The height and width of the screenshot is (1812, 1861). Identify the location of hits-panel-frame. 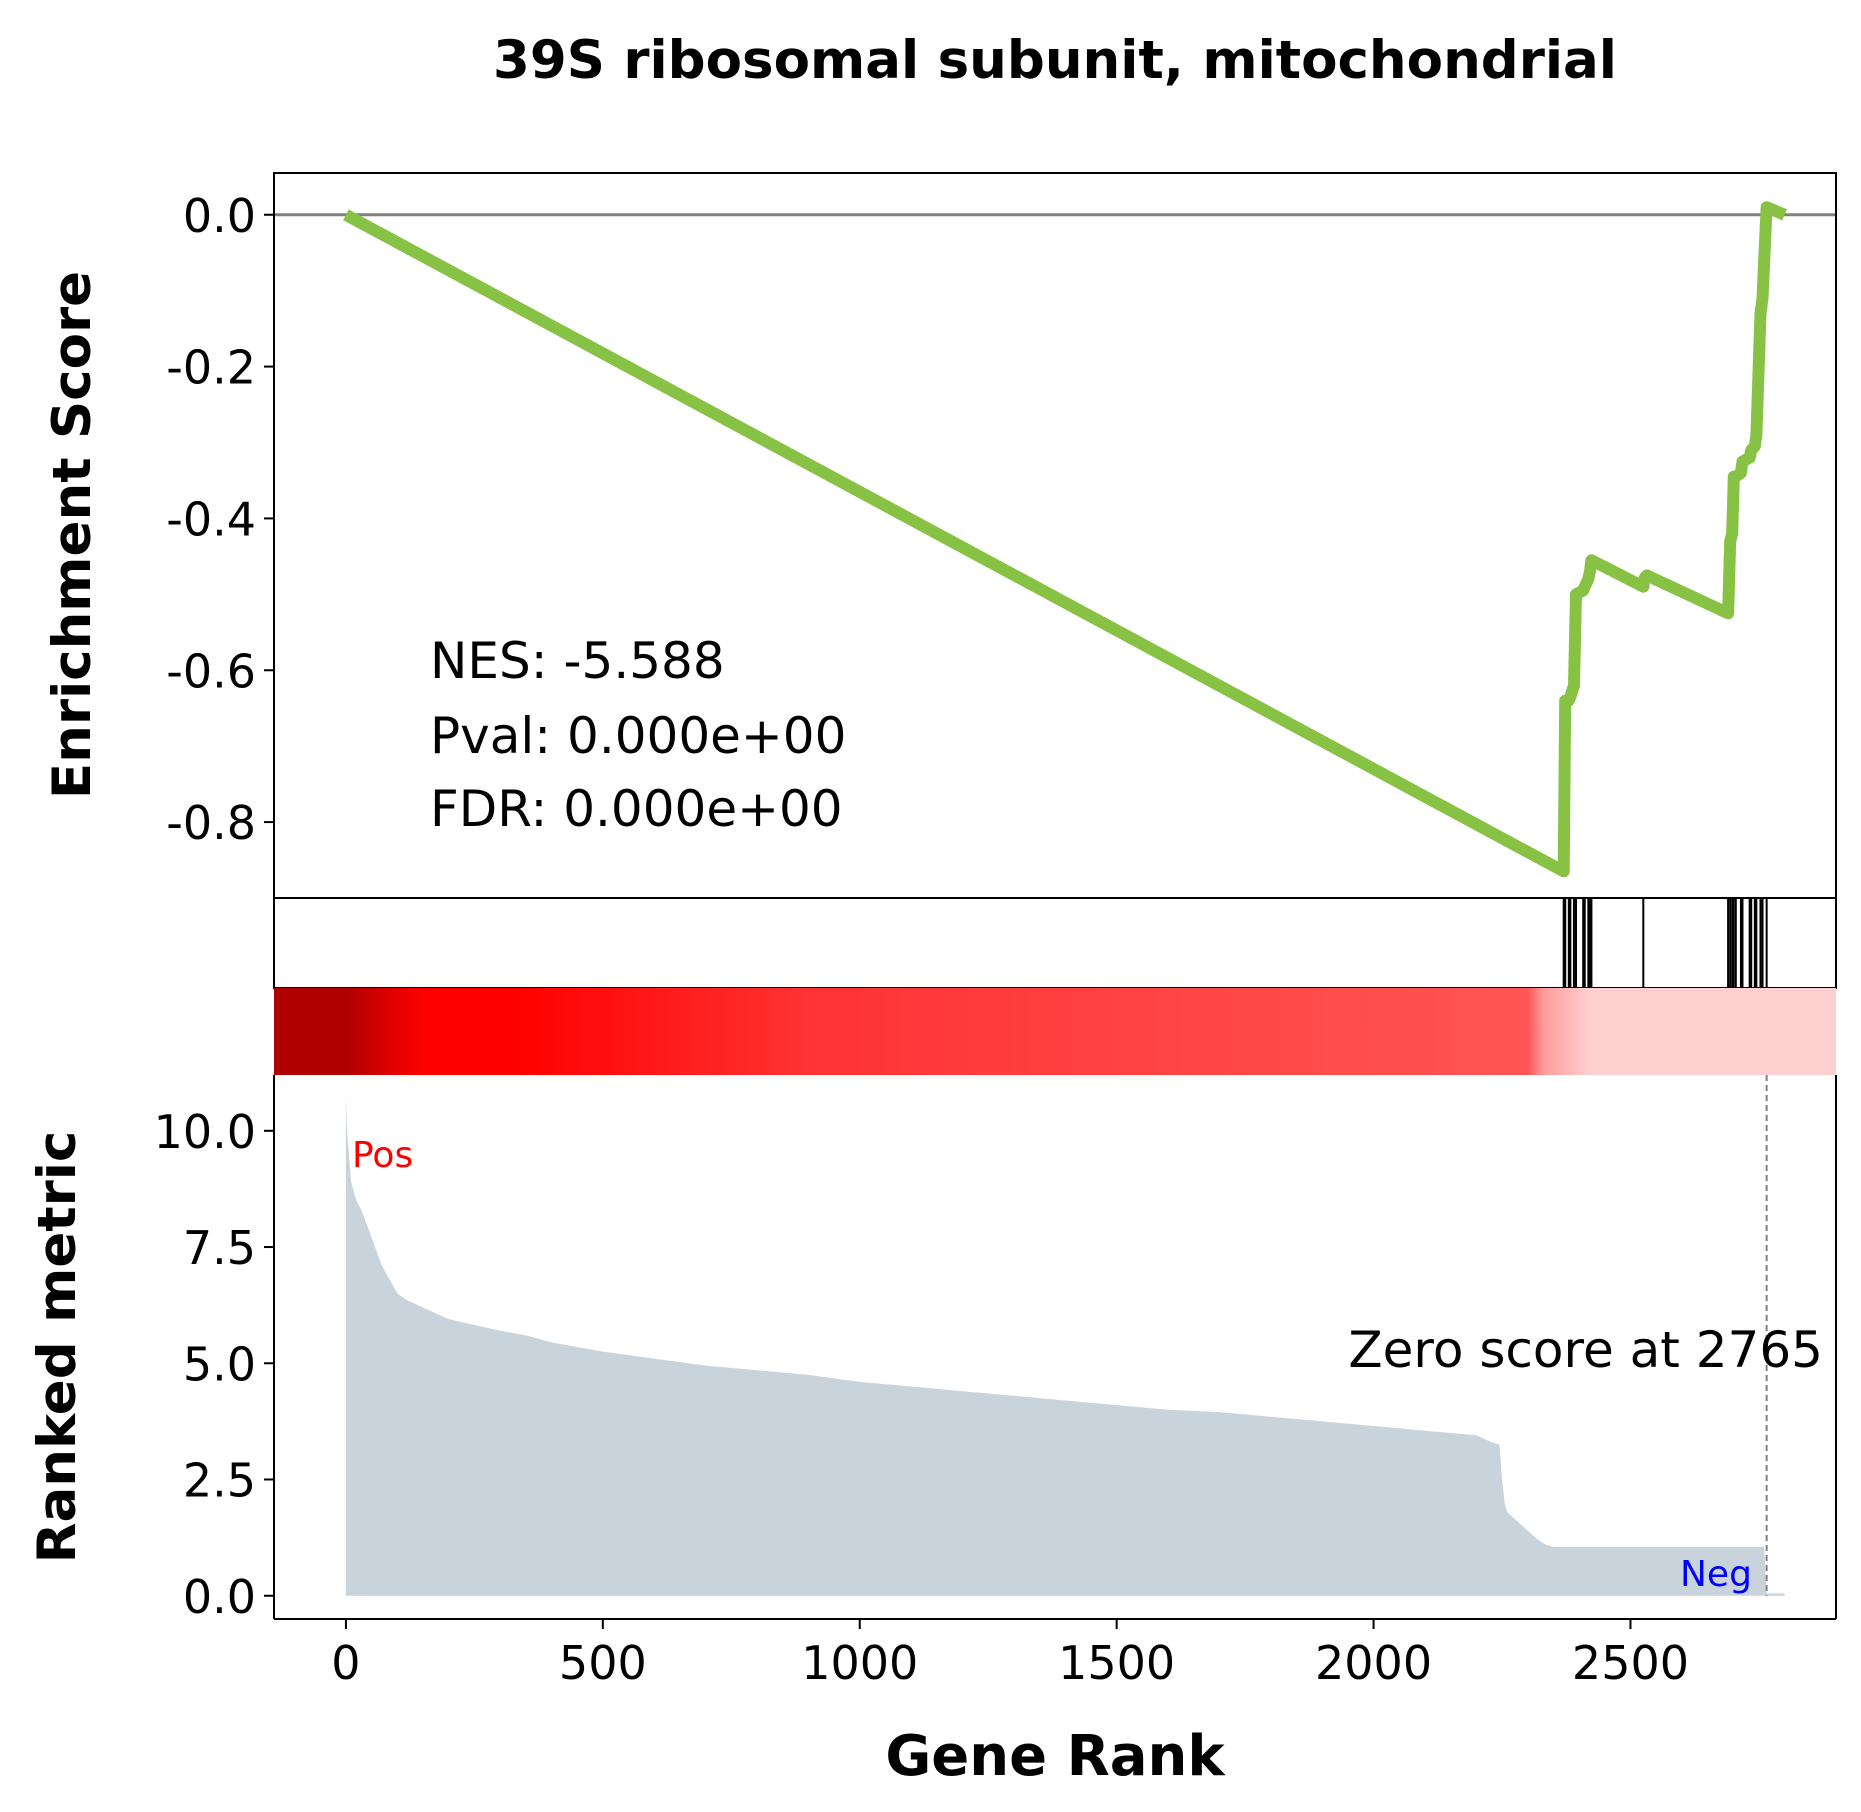
(1055, 943).